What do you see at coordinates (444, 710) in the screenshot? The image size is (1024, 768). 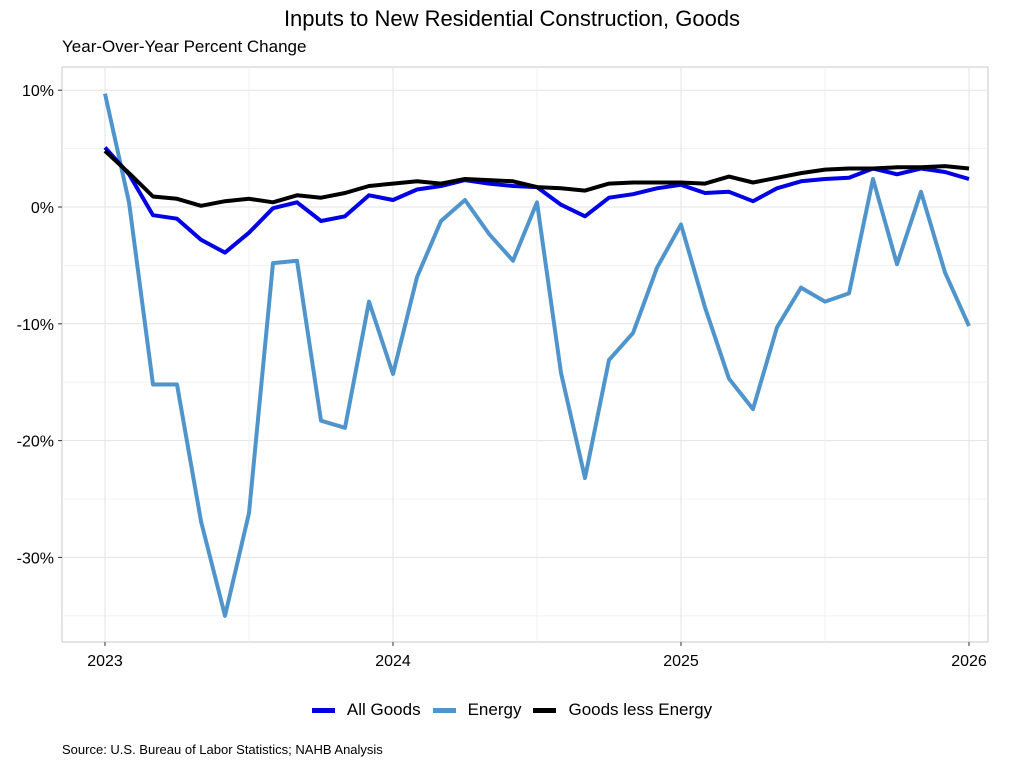 I see `legend-swatch-energy` at bounding box center [444, 710].